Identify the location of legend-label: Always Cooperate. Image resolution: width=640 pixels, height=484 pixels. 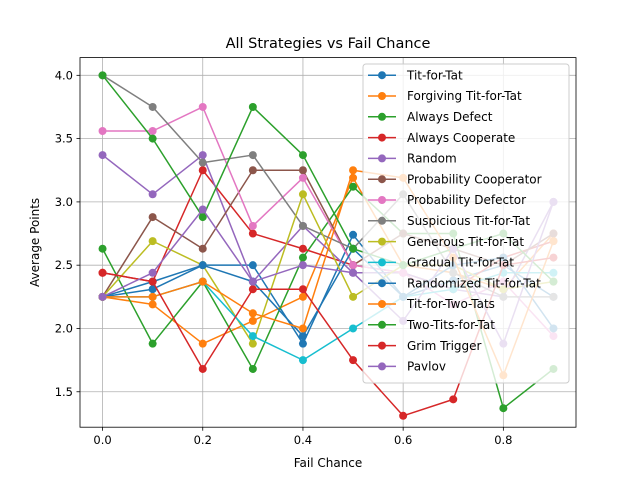
(461, 138).